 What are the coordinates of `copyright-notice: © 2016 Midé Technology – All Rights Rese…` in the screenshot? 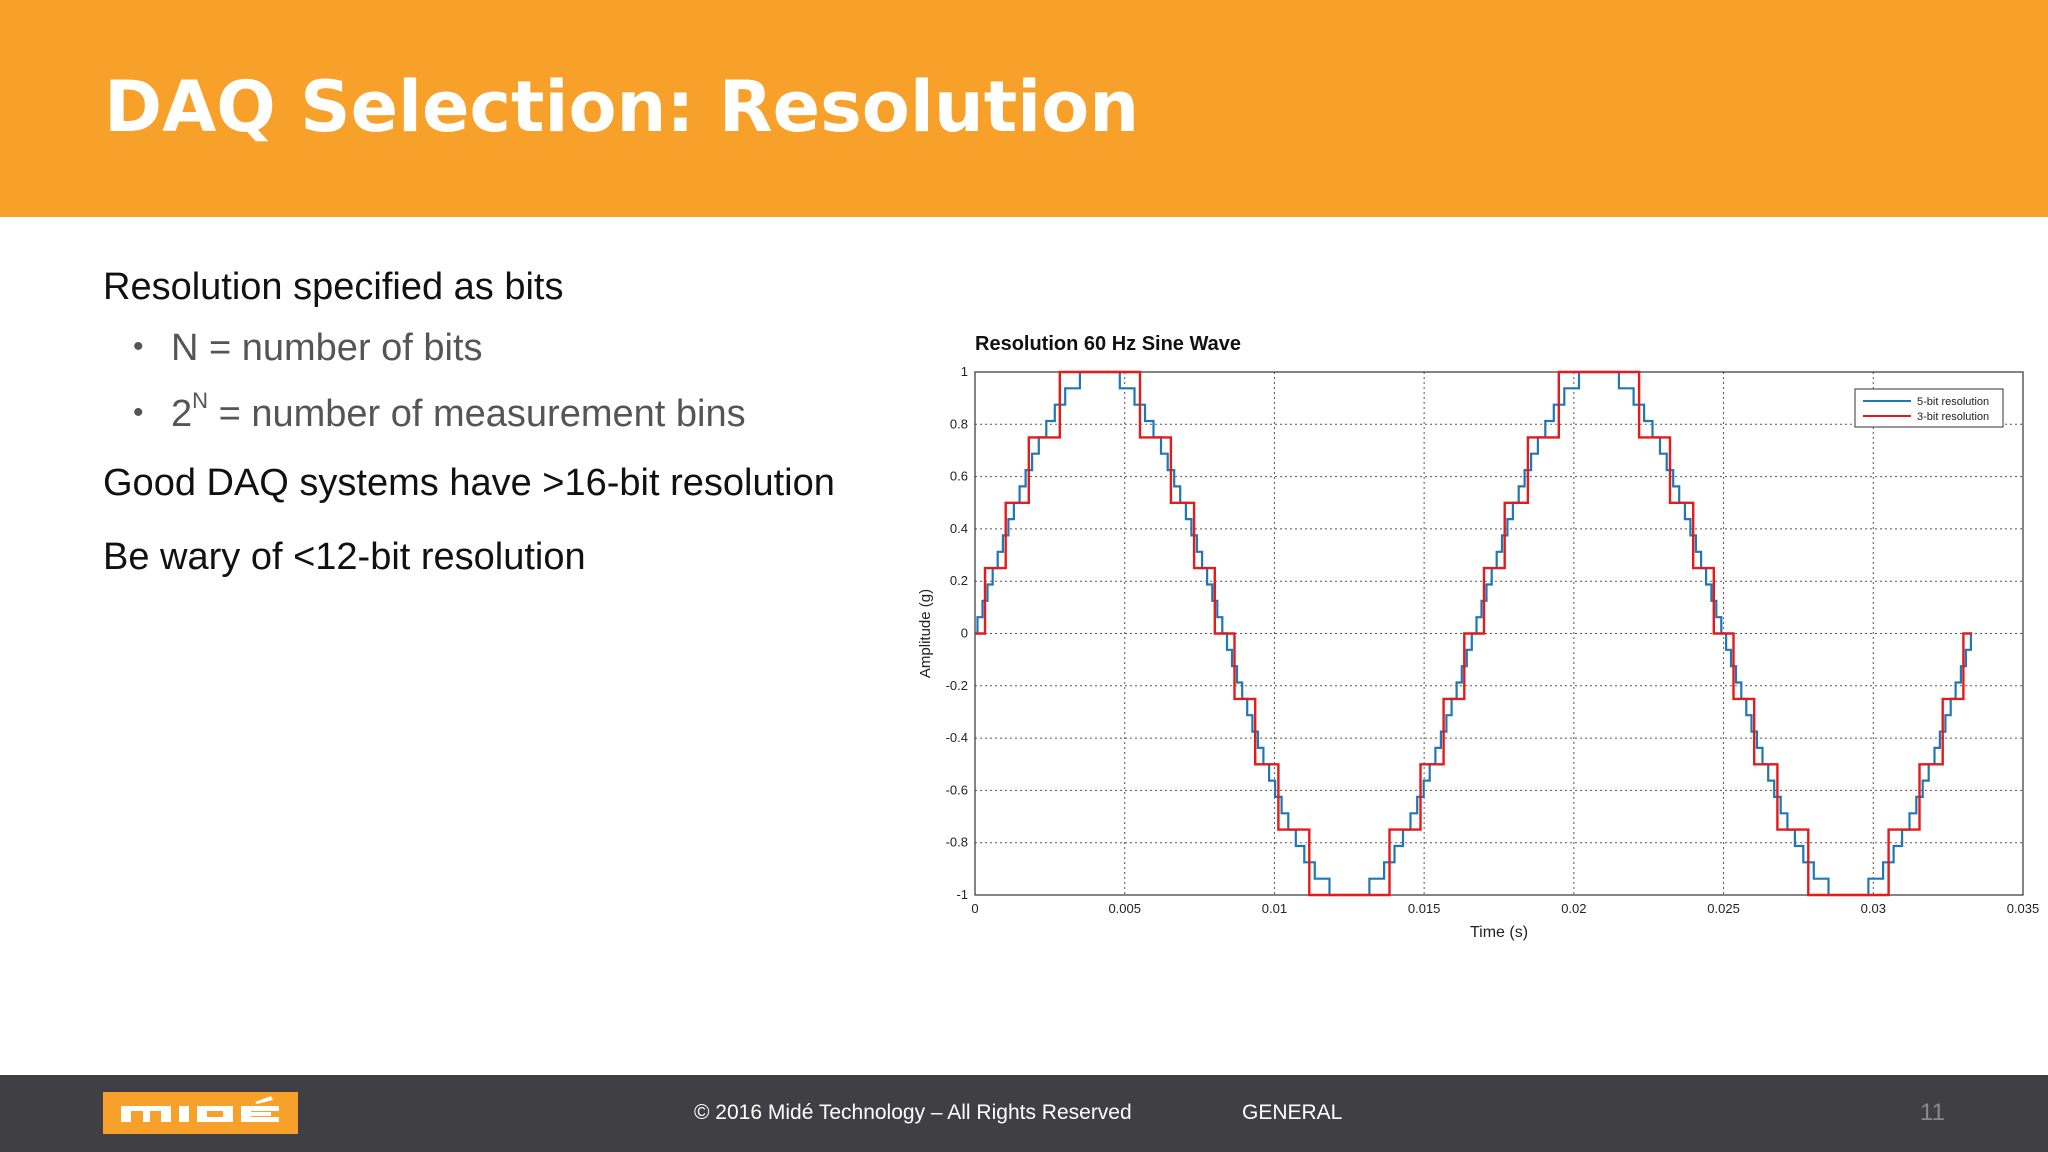 It's located at (913, 1112).